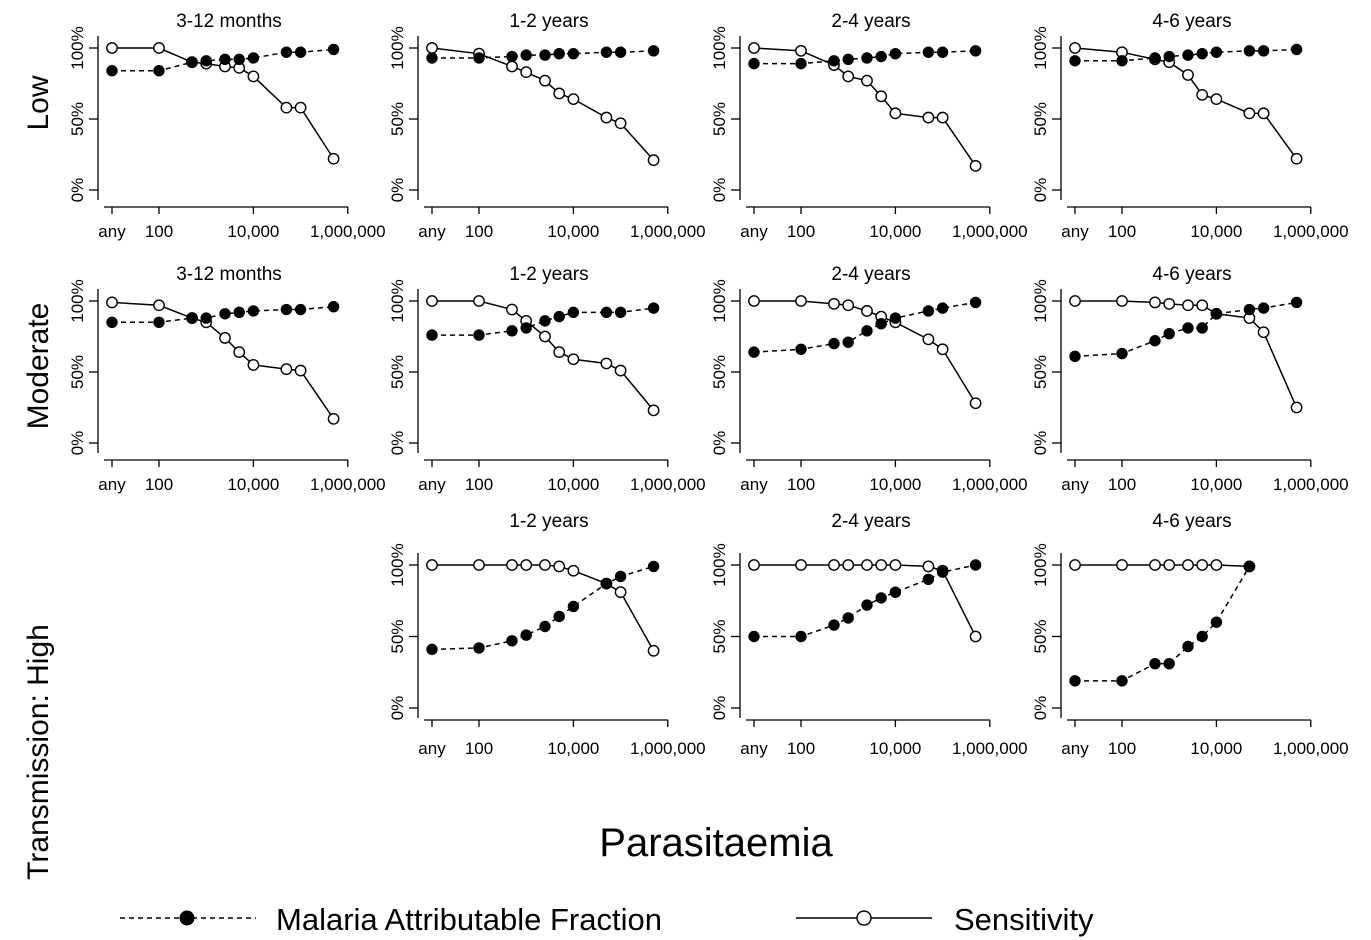 This screenshot has height=940, width=1371. What do you see at coordinates (869, 379) in the screenshot?
I see `panel-1-2: 2-4 years 0% 50% 100% any 100 10,000 1,000,000` at bounding box center [869, 379].